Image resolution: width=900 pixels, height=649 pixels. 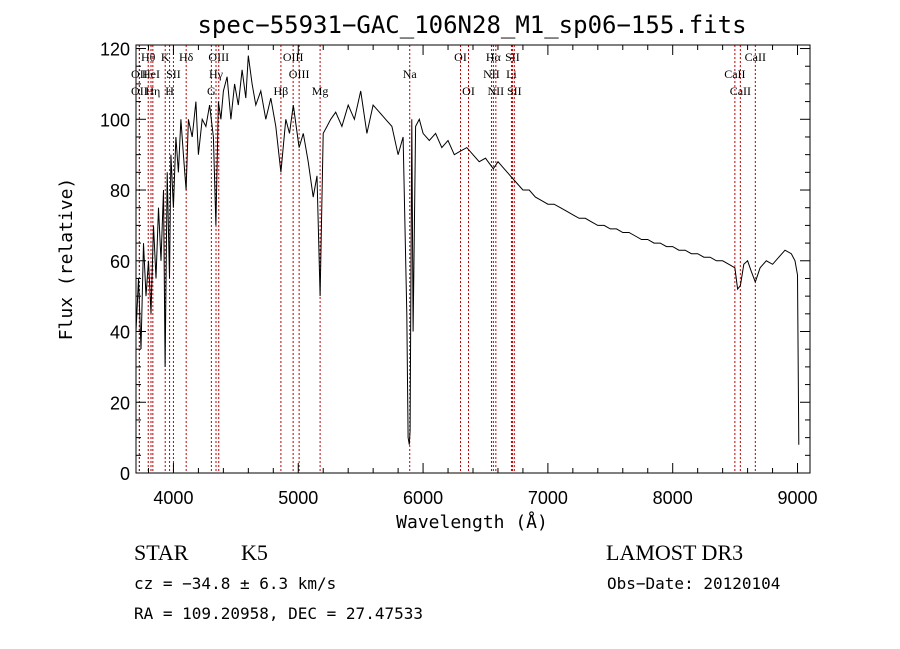 What do you see at coordinates (152, 91) in the screenshot?
I see `line-label: Hη` at bounding box center [152, 91].